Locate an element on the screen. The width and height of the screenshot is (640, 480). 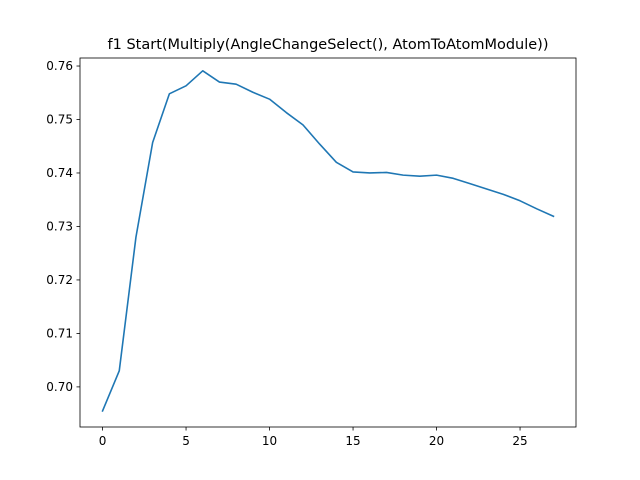
y-tick-label: 0.70 is located at coordinates (59, 387).